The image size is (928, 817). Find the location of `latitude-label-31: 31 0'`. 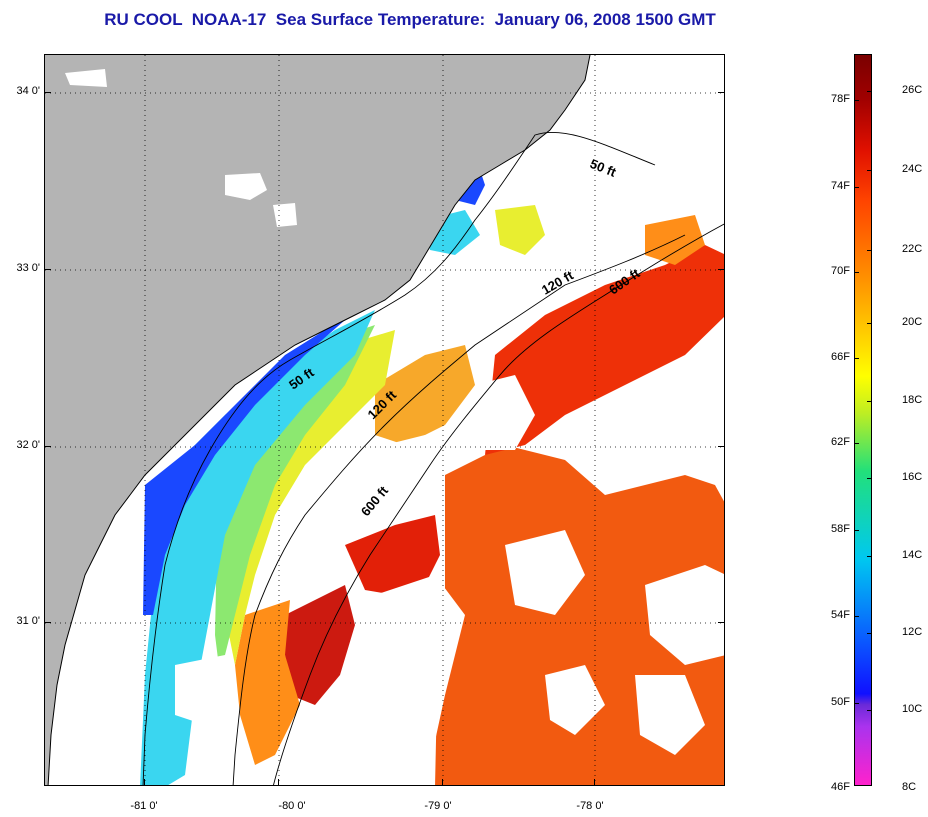

latitude-label-31: 31 0' is located at coordinates (28, 621).